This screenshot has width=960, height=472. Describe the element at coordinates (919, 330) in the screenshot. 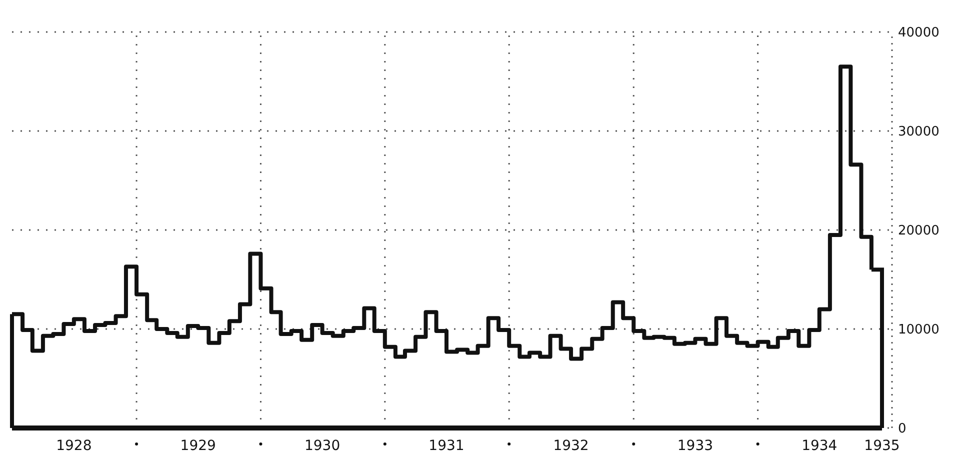

I see `y-tick-label: 10000` at that location.